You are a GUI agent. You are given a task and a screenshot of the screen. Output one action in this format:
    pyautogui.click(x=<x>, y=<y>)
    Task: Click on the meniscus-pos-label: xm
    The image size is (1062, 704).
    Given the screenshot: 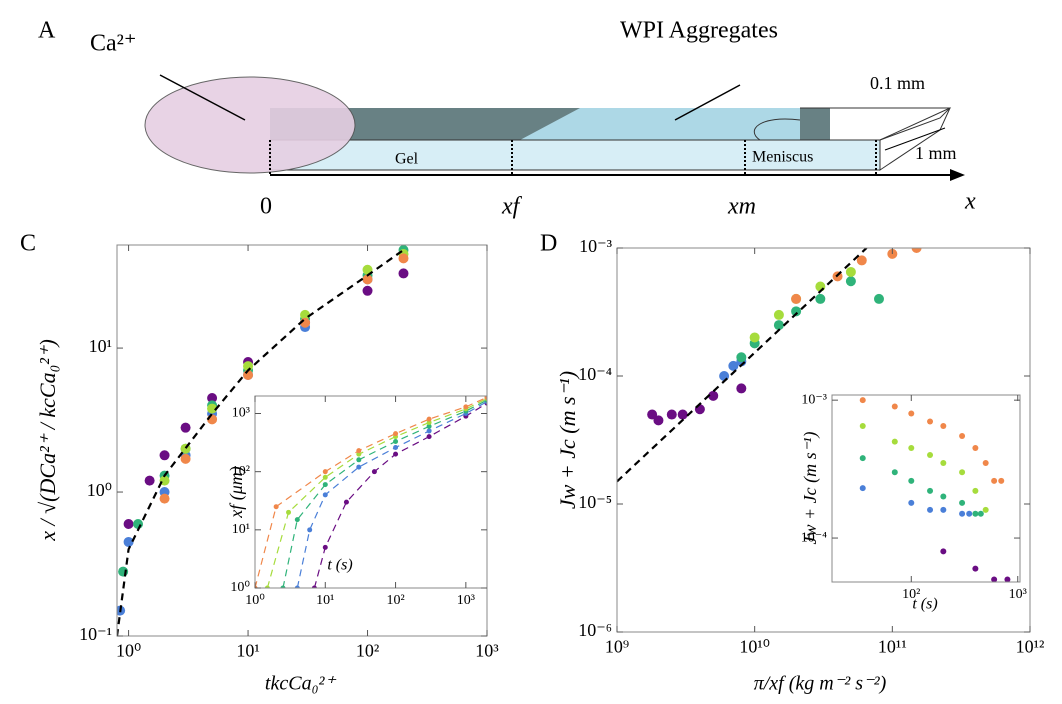 What is the action you would take?
    pyautogui.click(x=741, y=207)
    